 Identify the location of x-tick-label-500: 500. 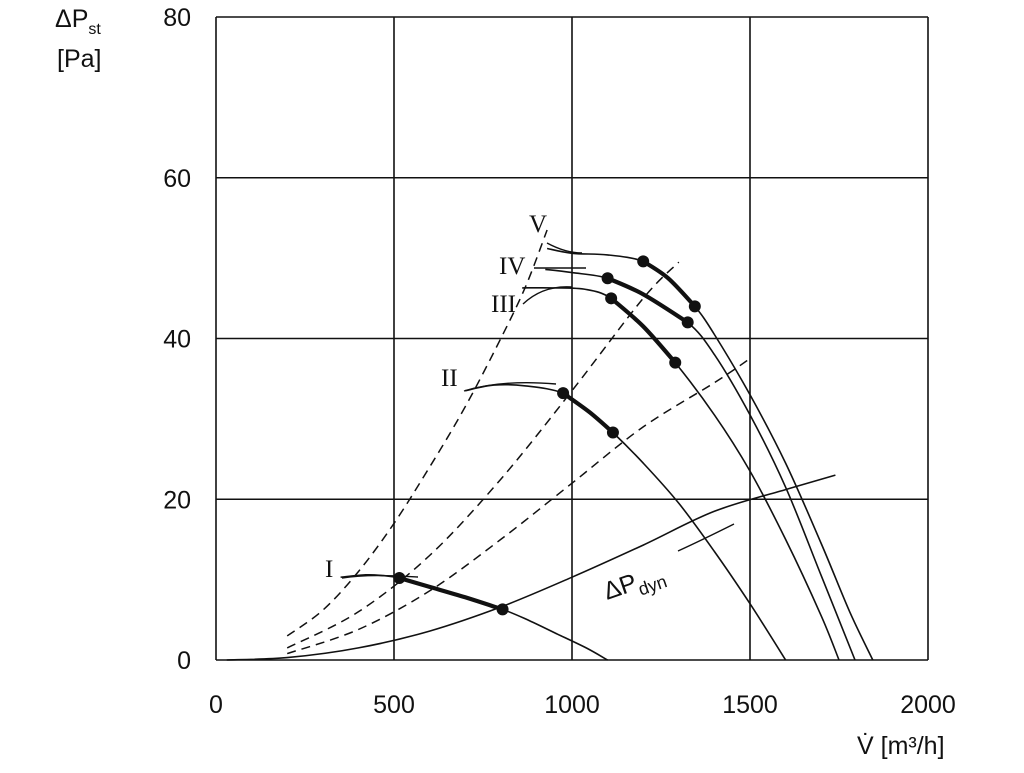
(394, 705).